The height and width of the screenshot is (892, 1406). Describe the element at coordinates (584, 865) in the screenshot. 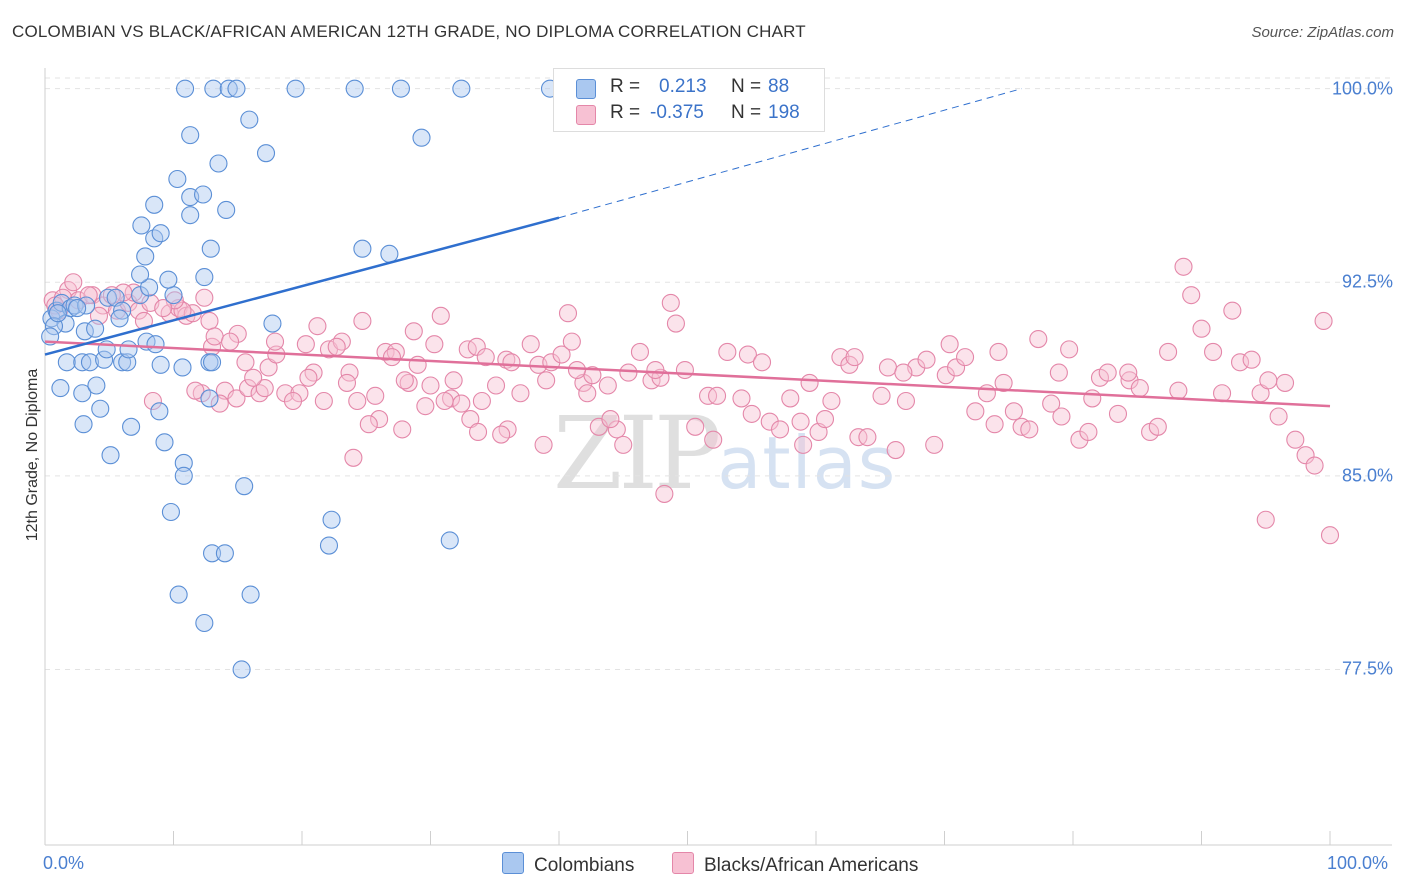

I see `bottom-legend-label-colombians: Colombians` at that location.